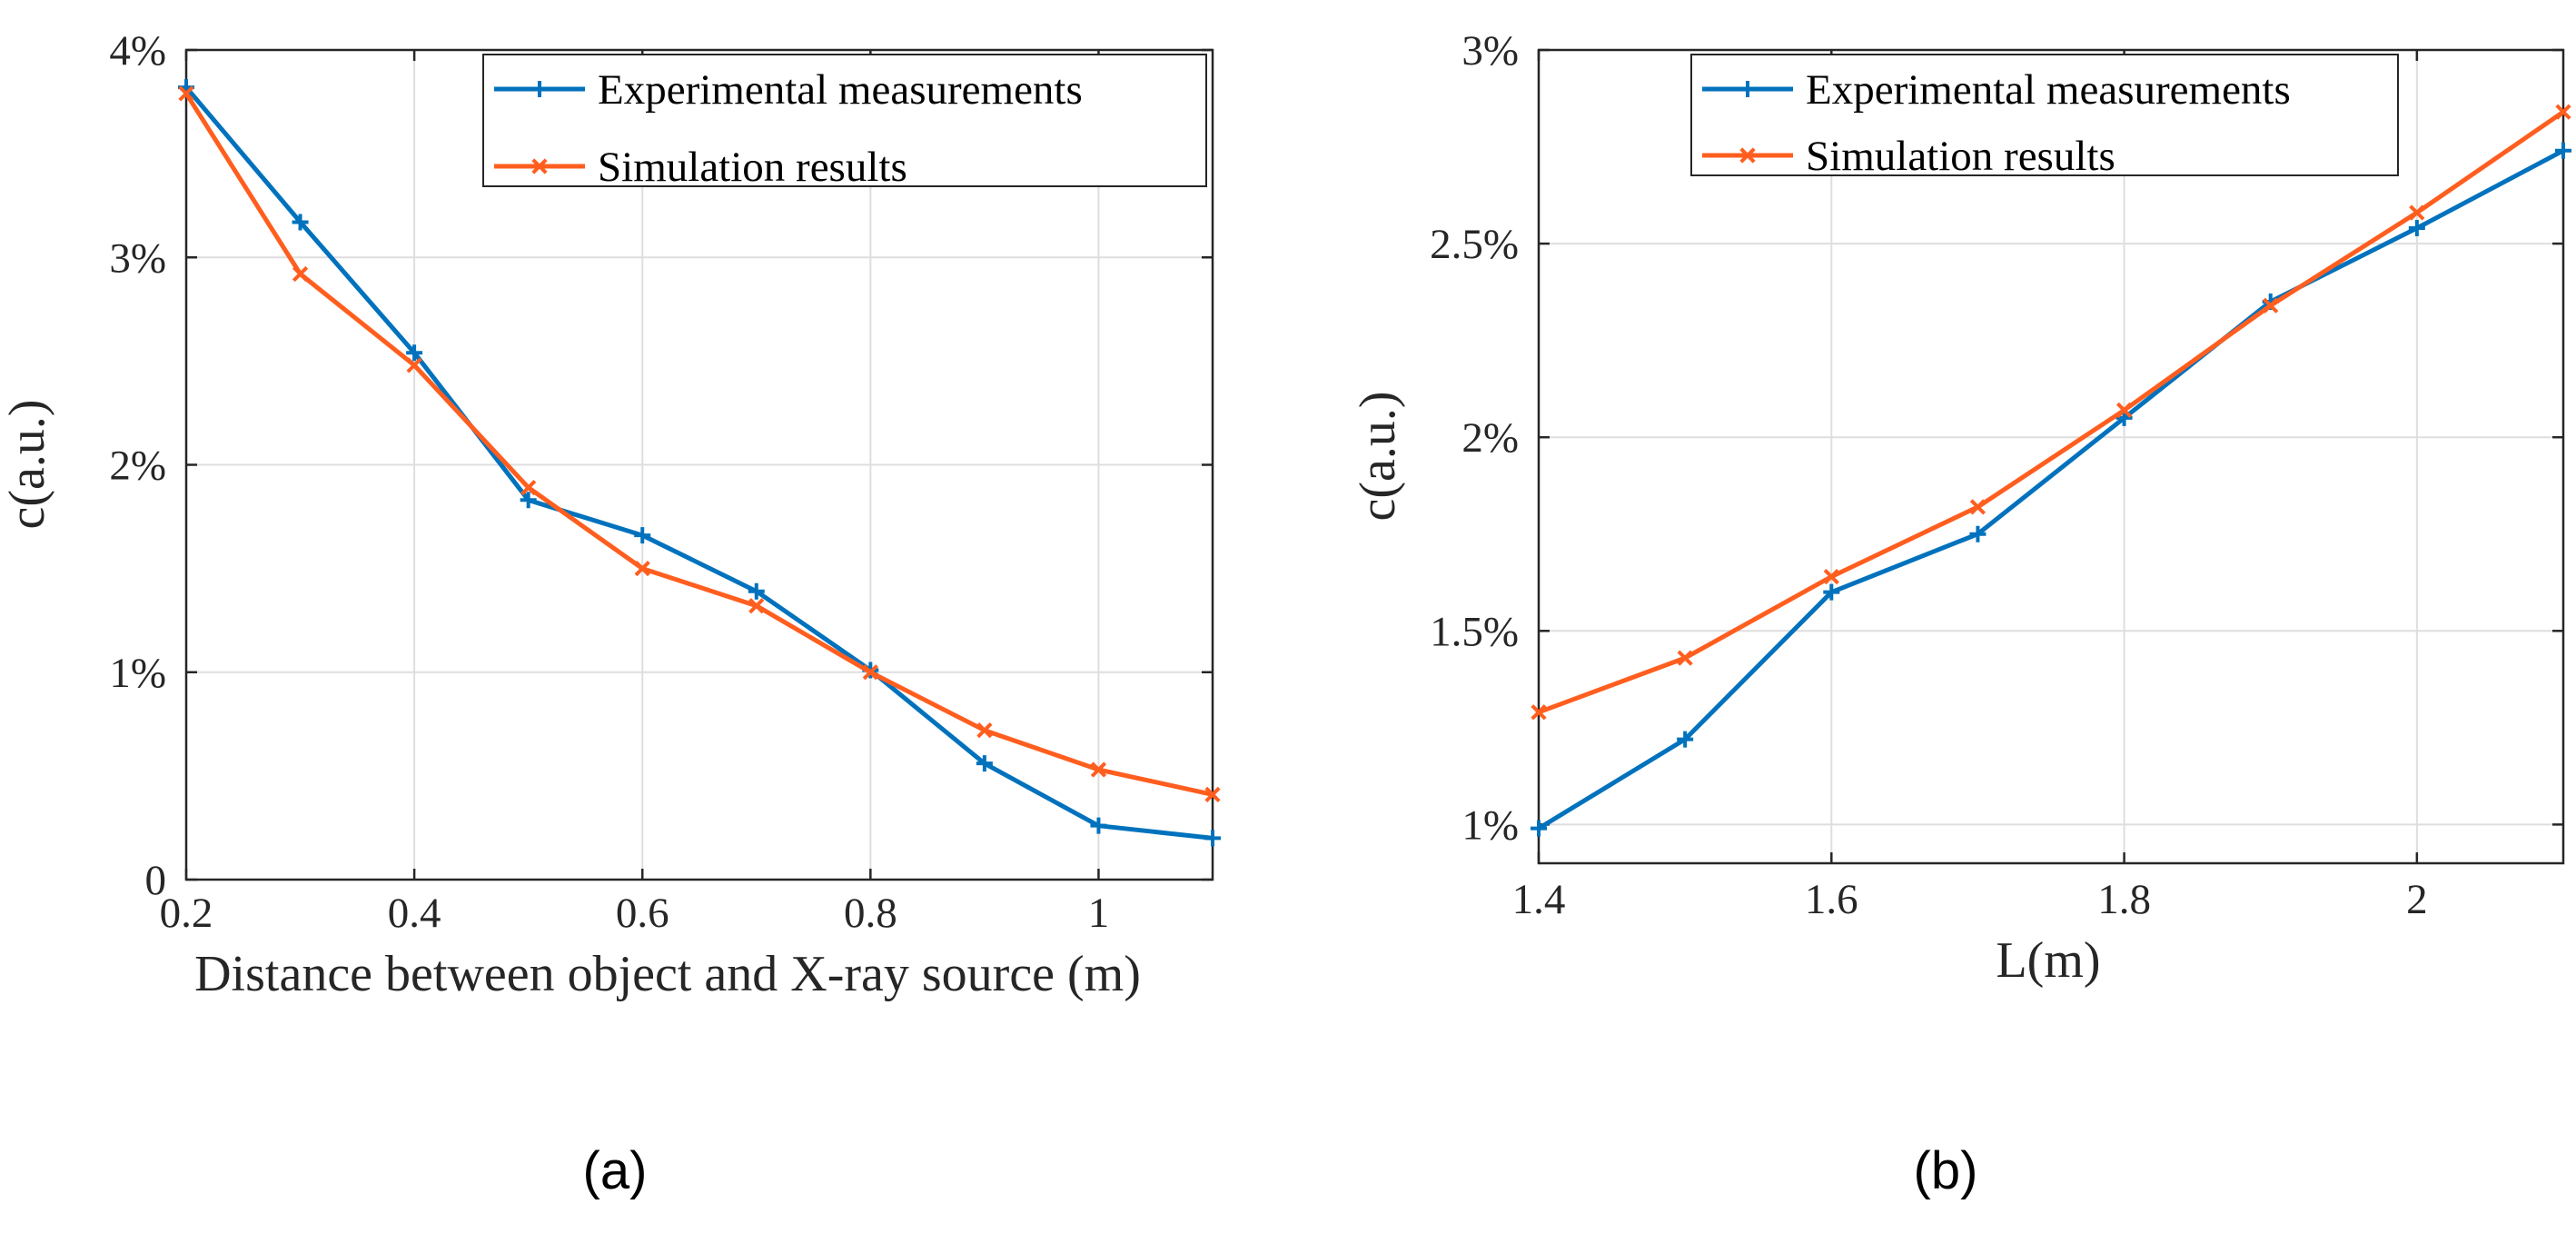 The height and width of the screenshot is (1234, 2576). Describe the element at coordinates (1474, 631) in the screenshot. I see `y-tick-label: 1.5%` at that location.